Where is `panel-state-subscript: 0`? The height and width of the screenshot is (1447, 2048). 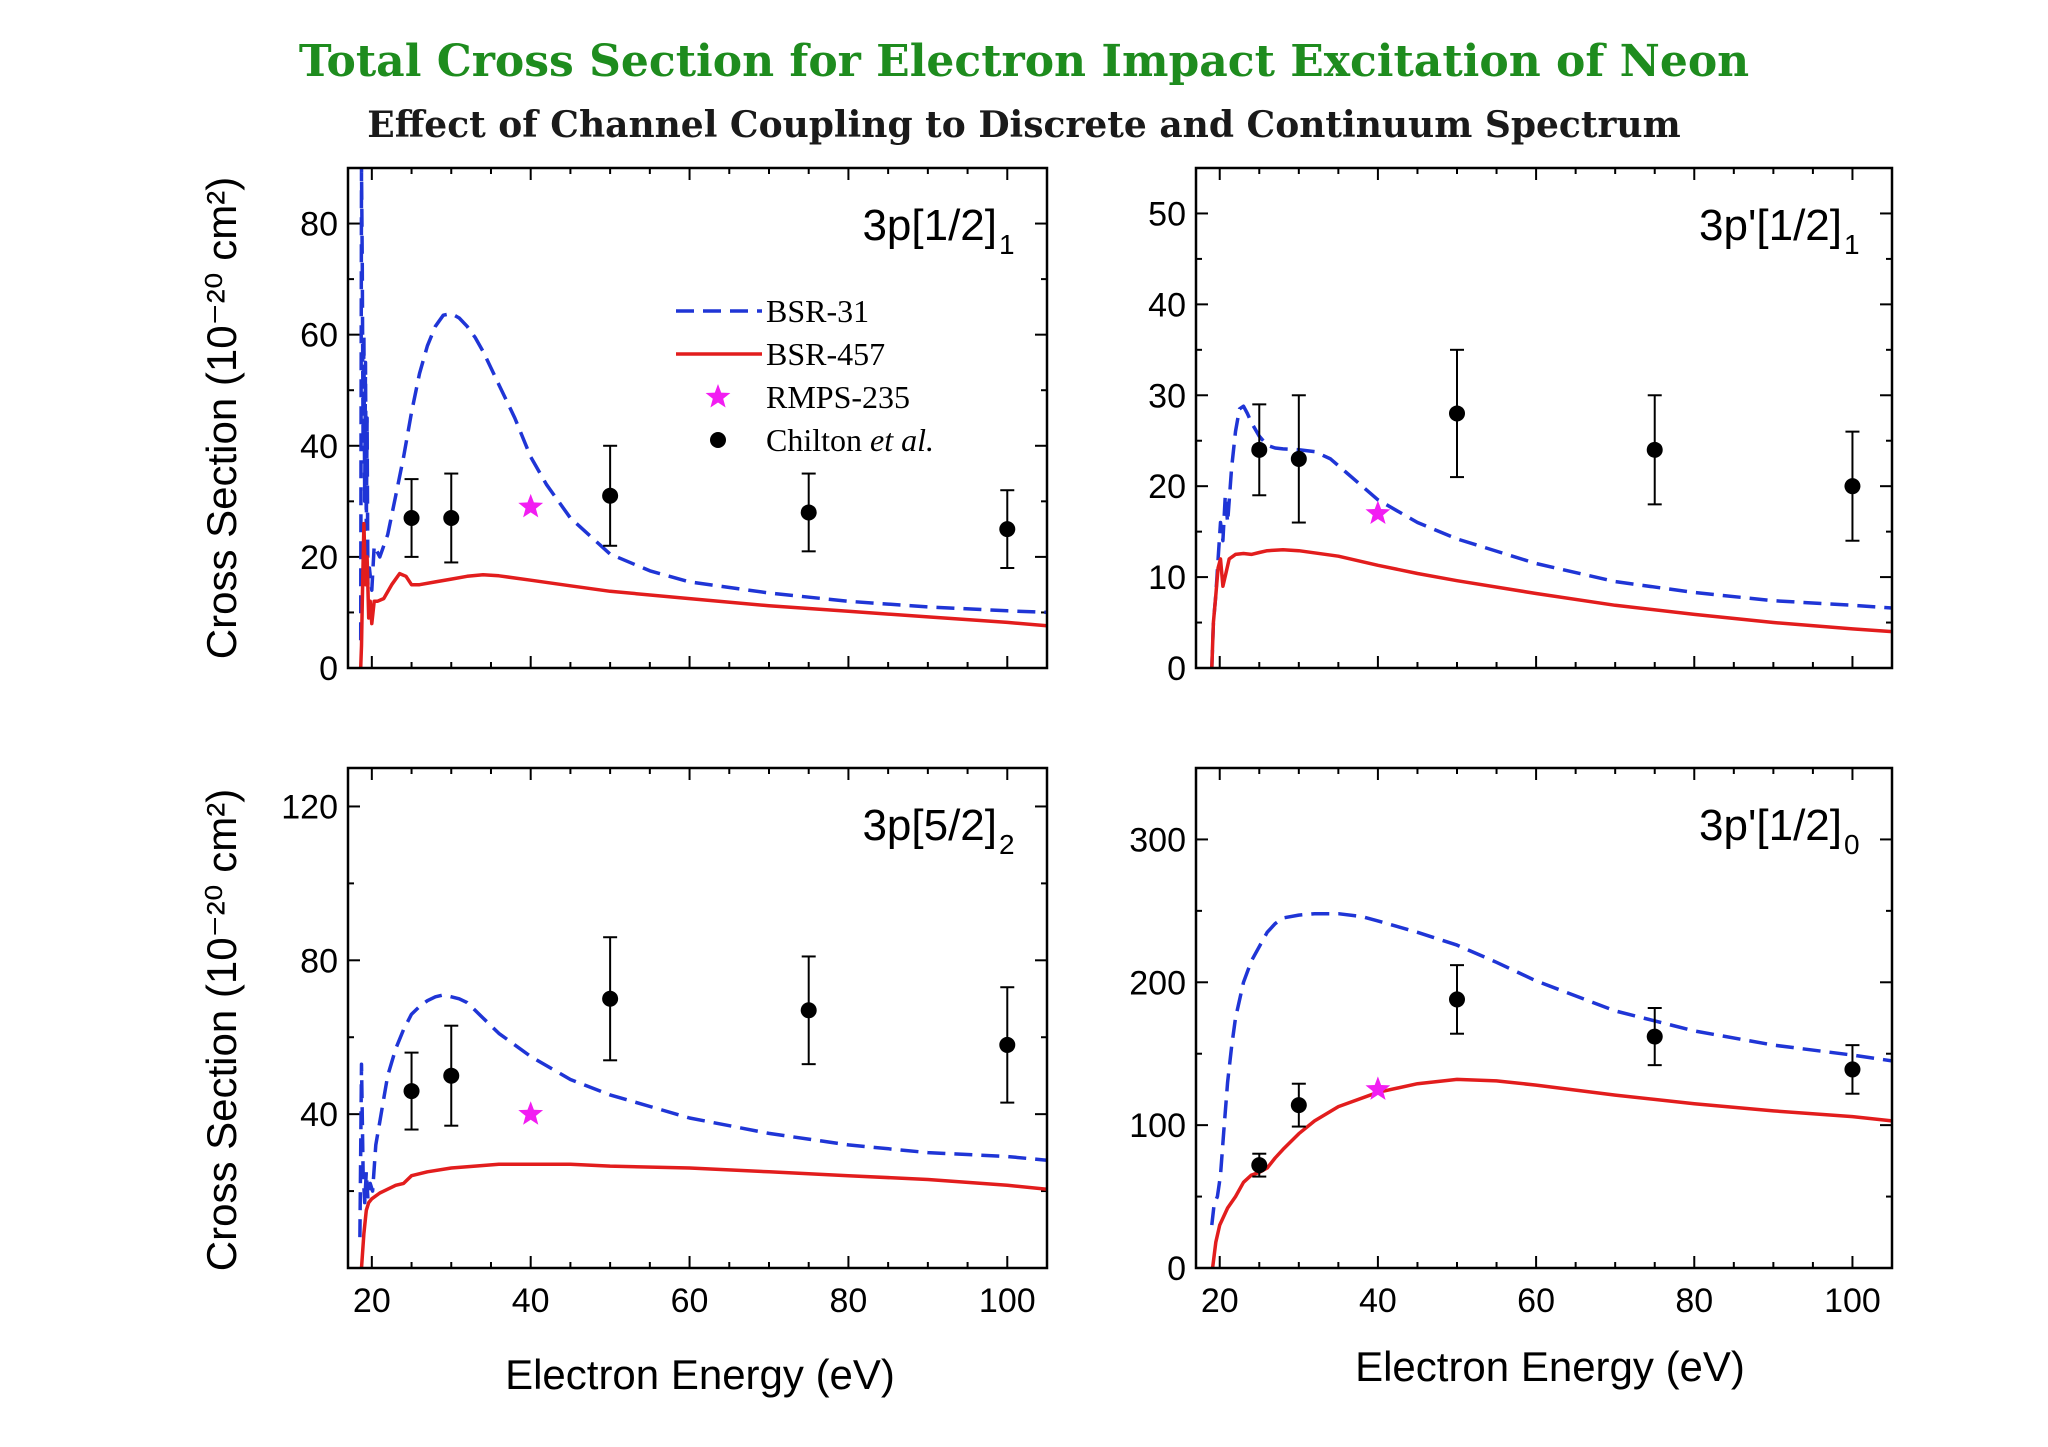 panel-state-subscript: 0 is located at coordinates (1852, 844).